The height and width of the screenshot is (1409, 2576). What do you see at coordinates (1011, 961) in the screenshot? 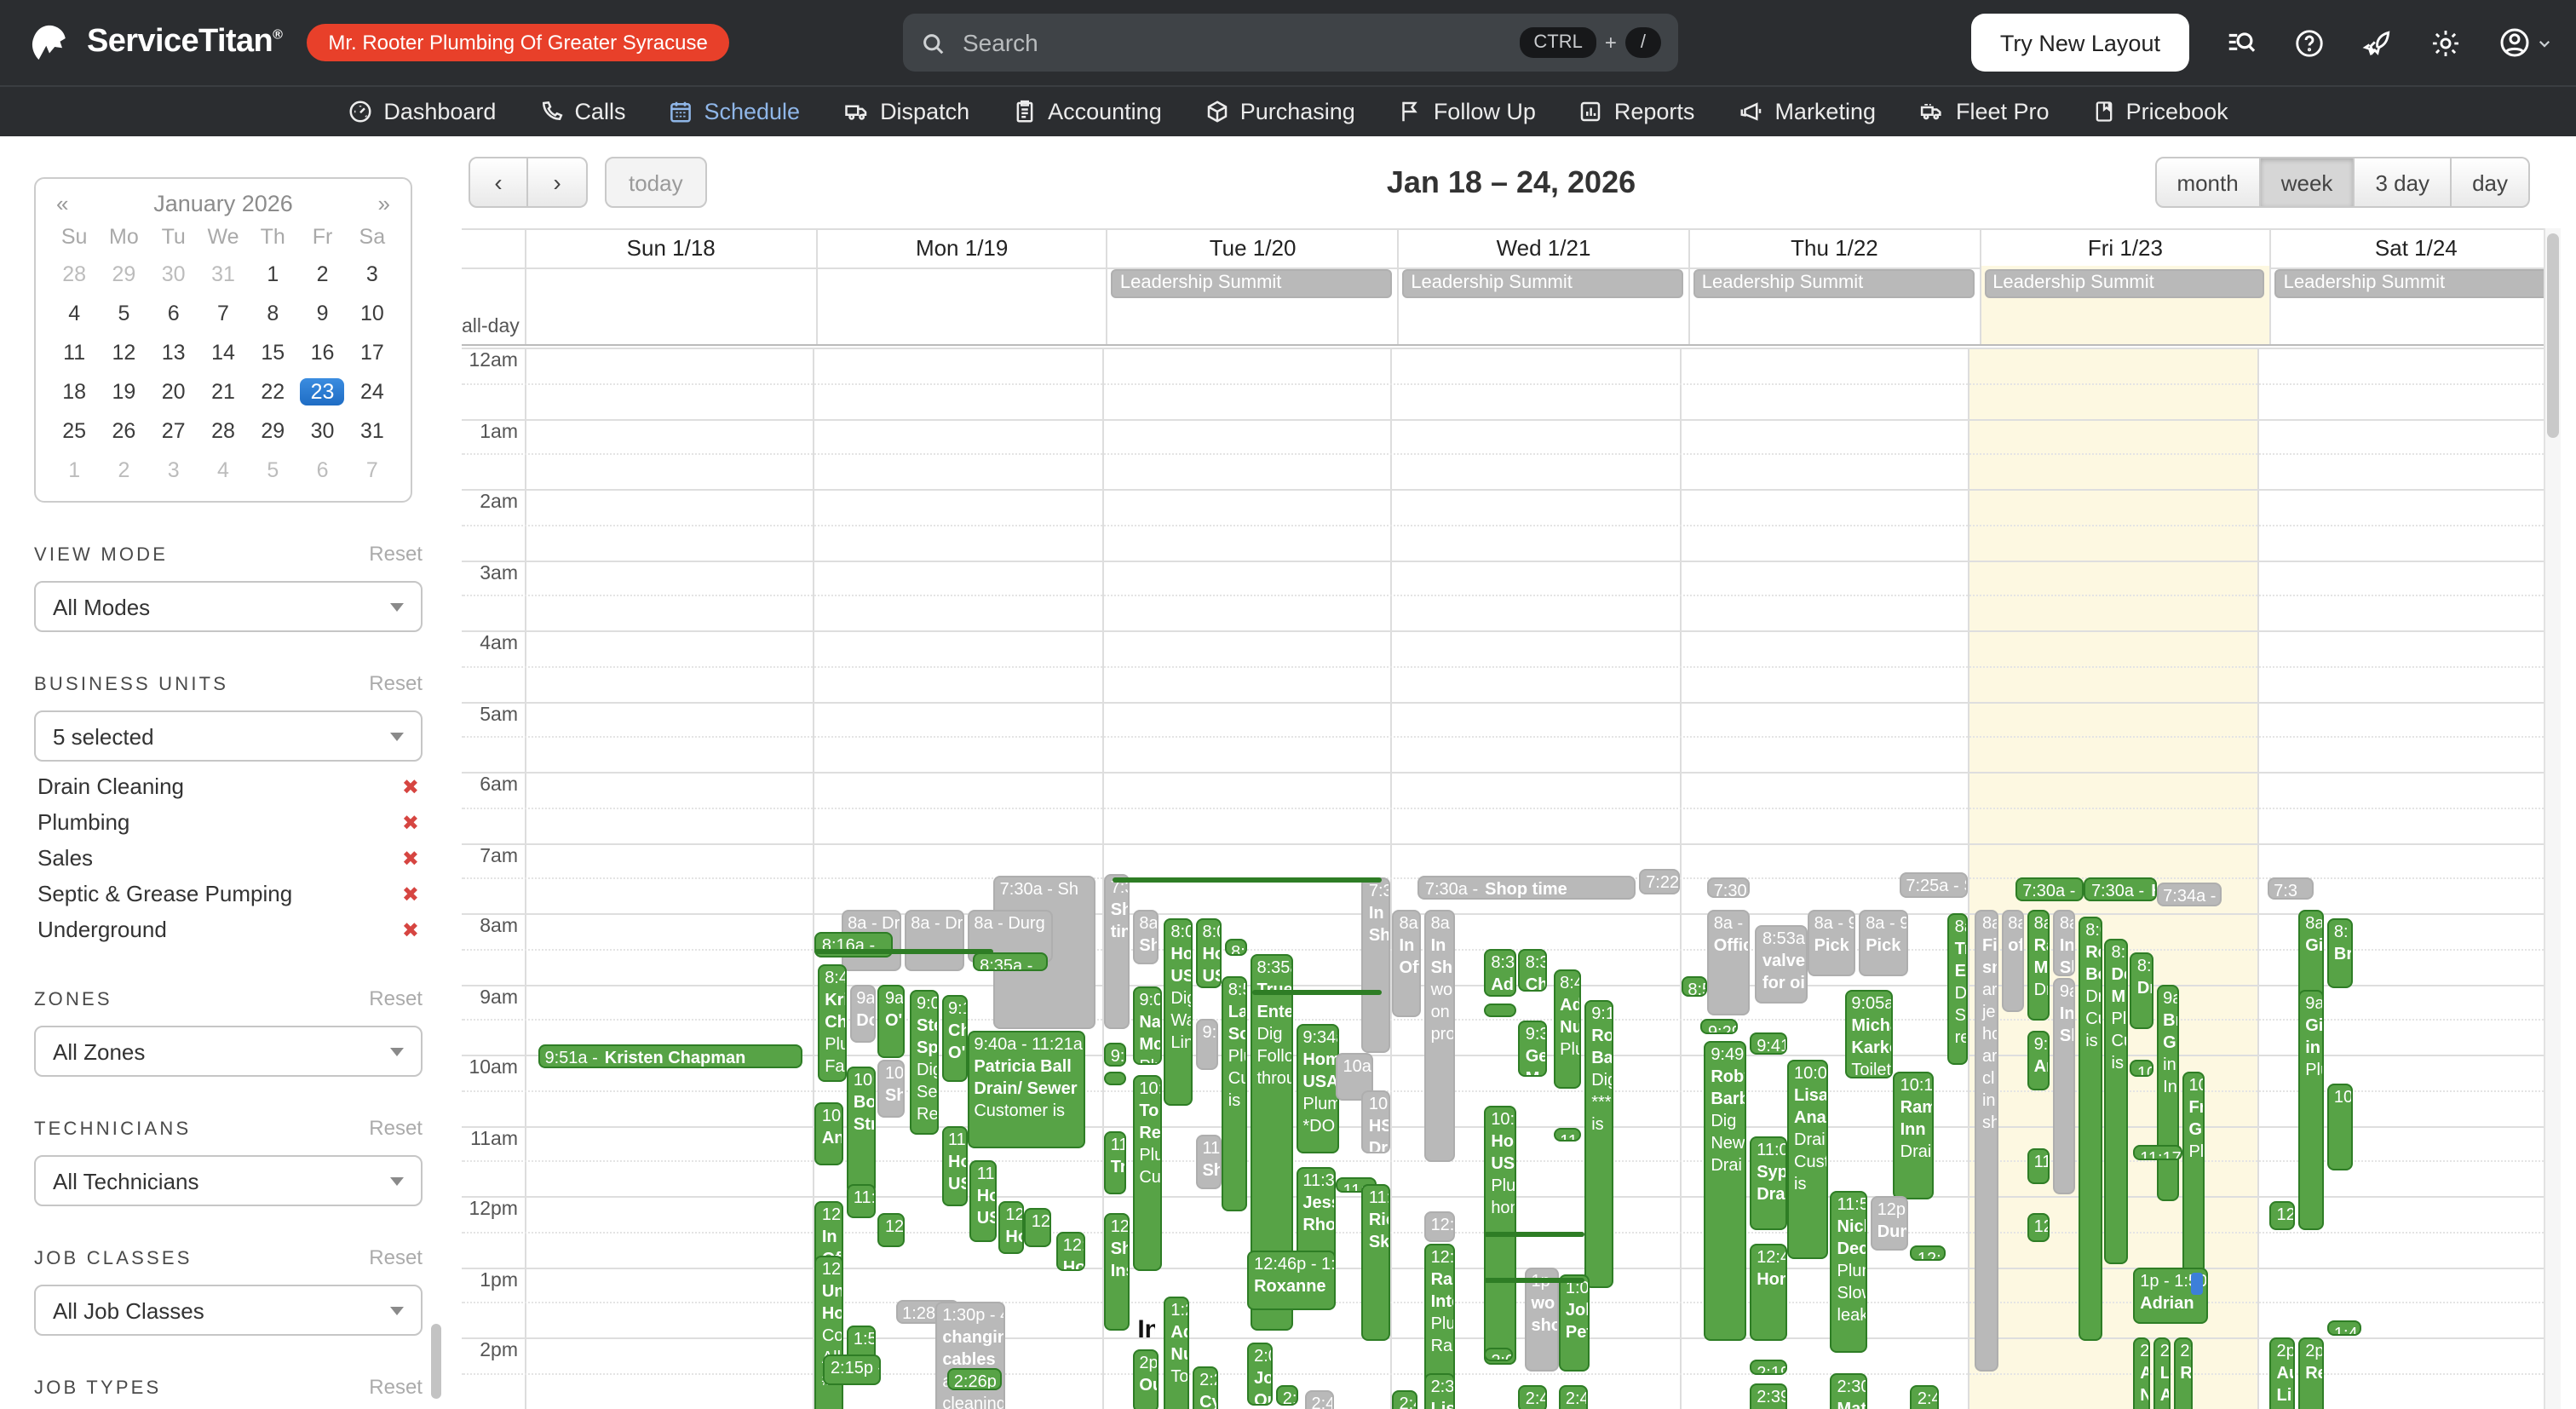
I see `event: 8:35a -` at bounding box center [1011, 961].